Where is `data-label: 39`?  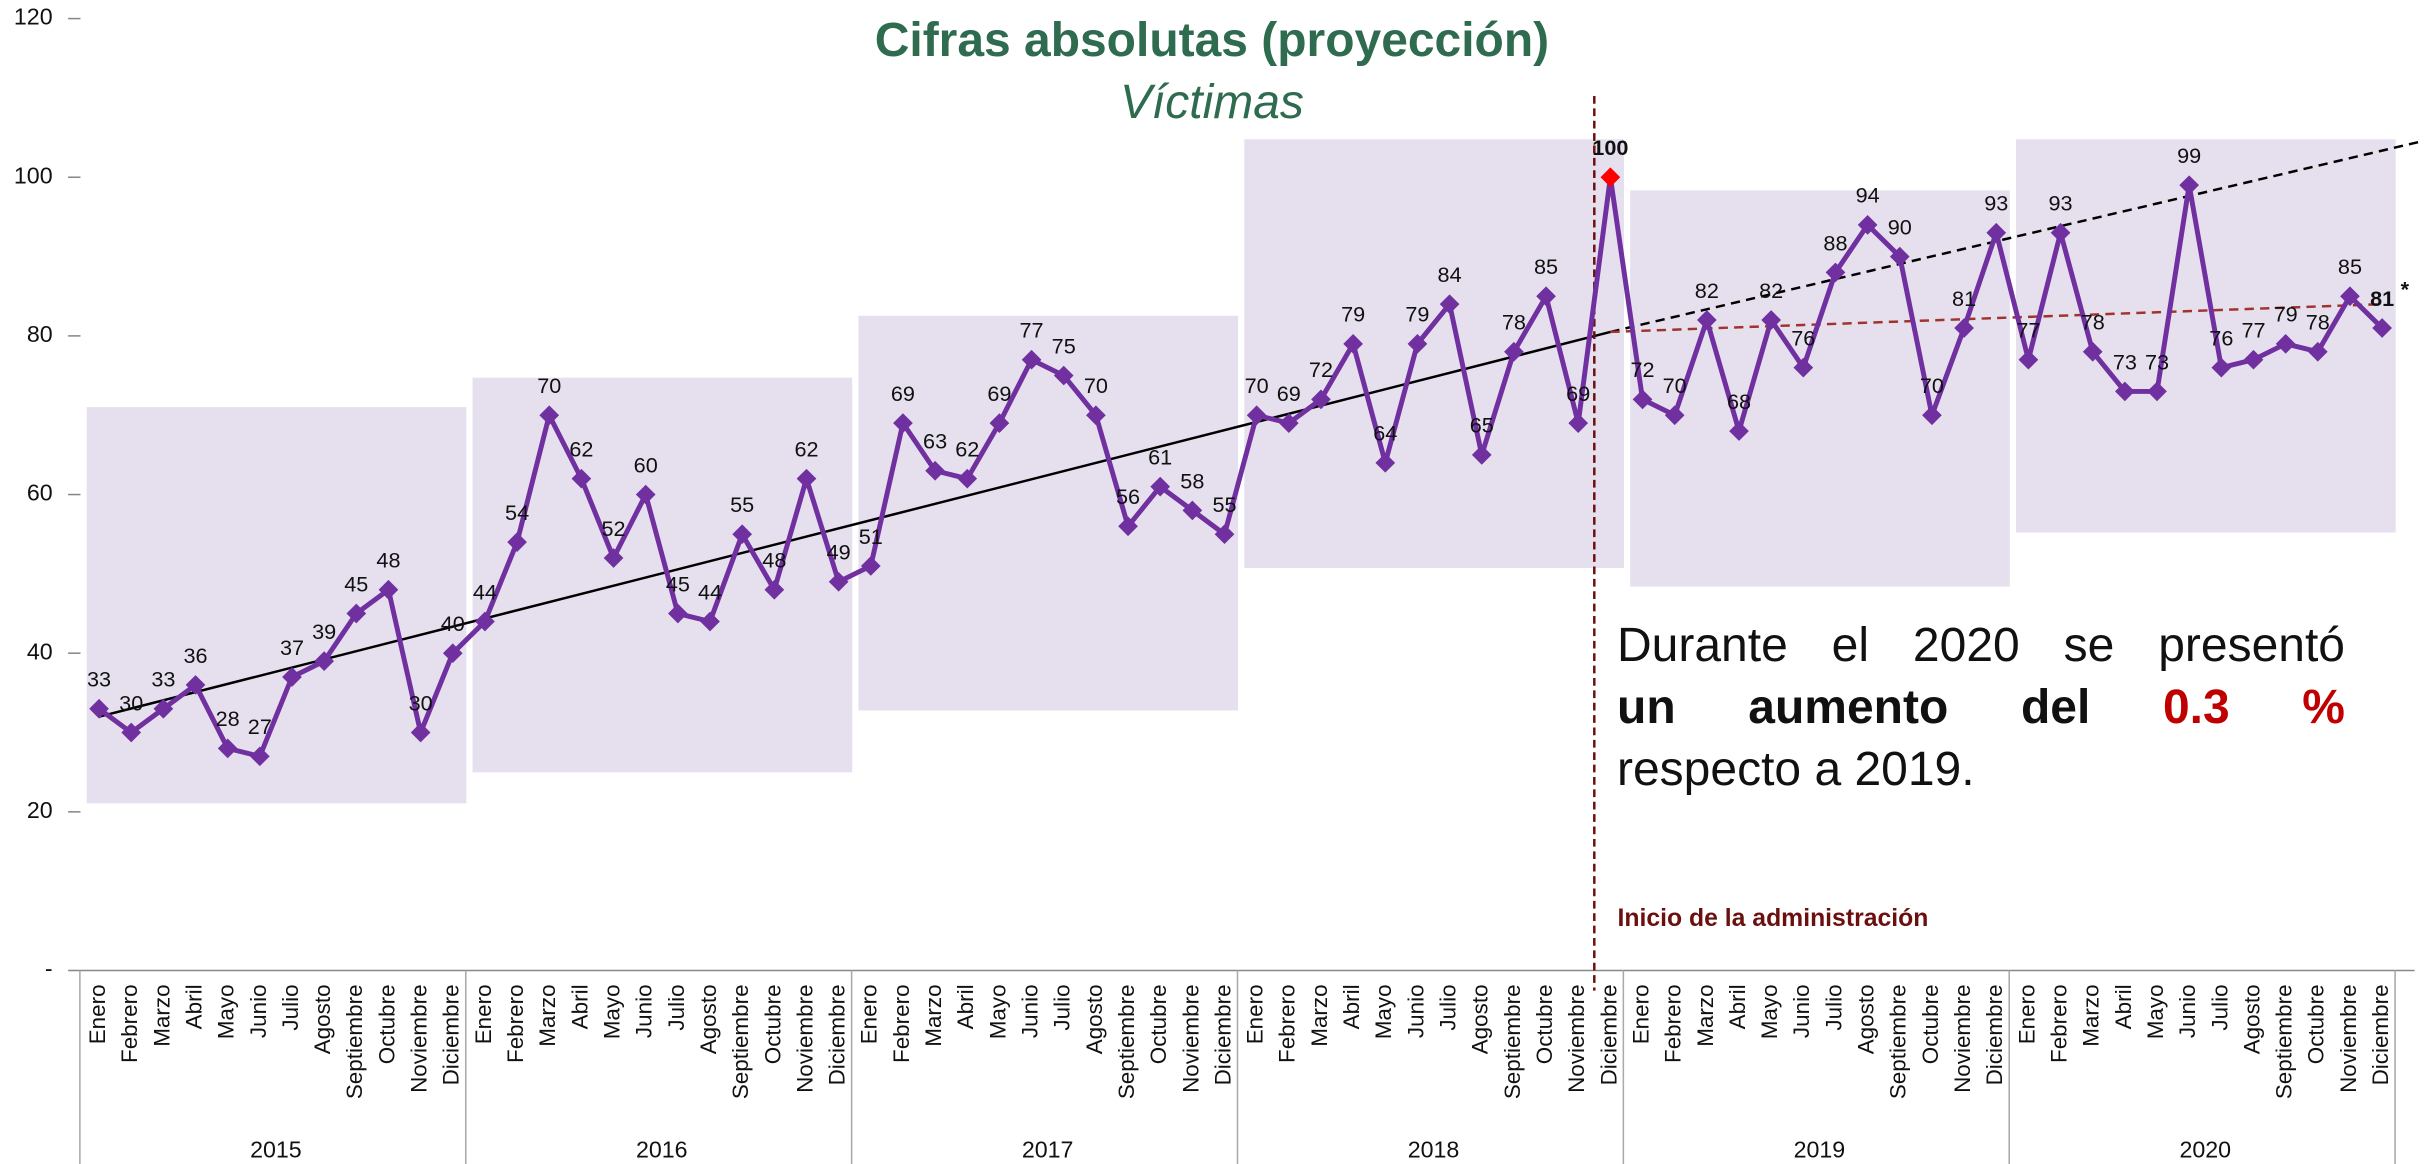
data-label: 39 is located at coordinates (324, 631).